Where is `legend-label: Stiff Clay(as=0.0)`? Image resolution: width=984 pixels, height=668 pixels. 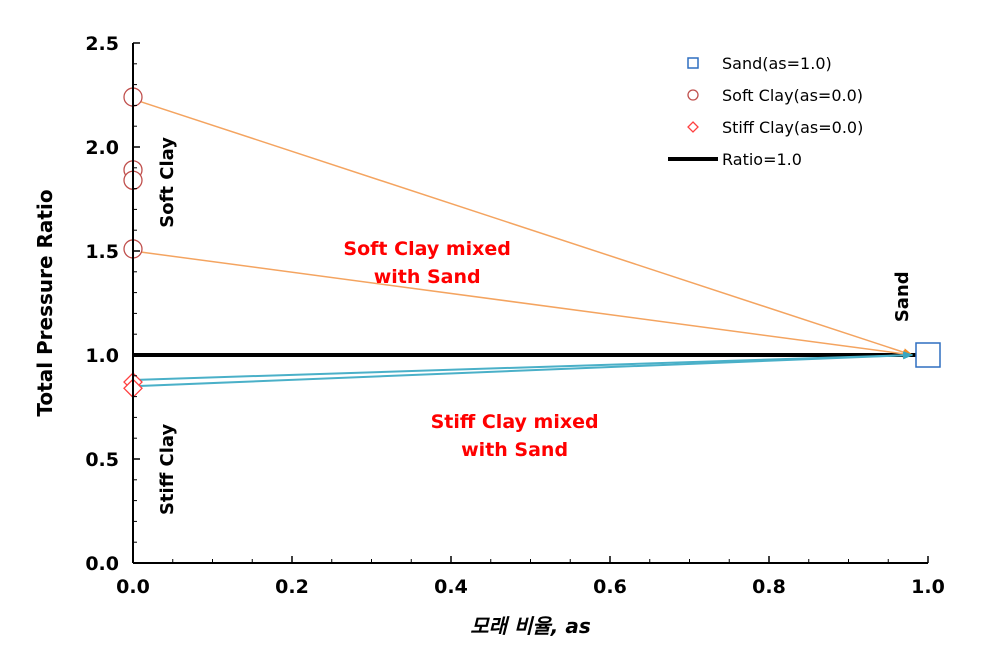 legend-label: Stiff Clay(as=0.0) is located at coordinates (792, 127).